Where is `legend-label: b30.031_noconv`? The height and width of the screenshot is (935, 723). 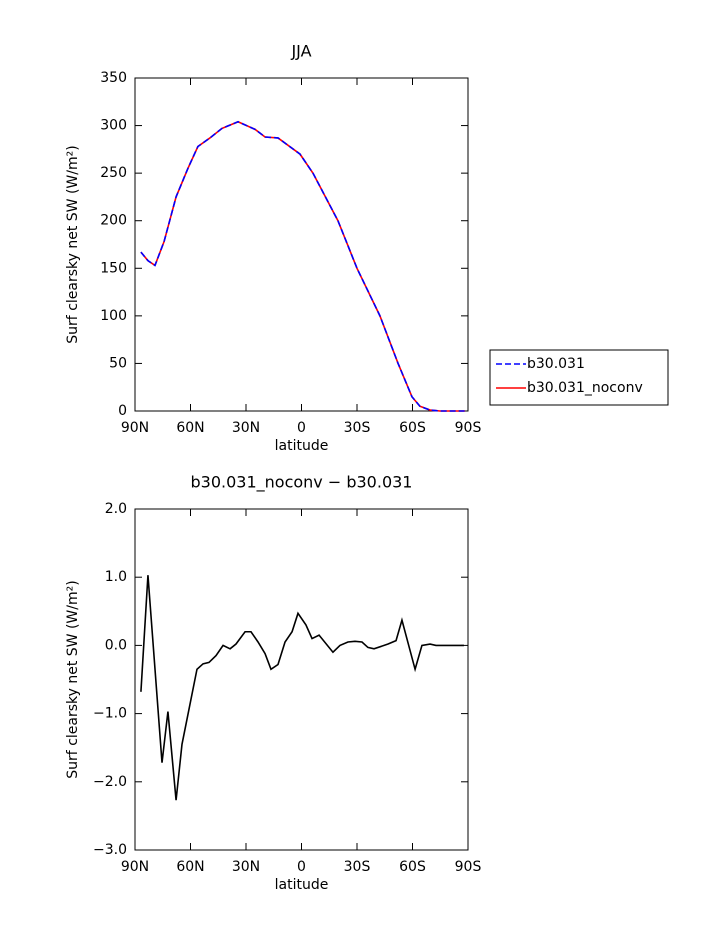
legend-label: b30.031_noconv is located at coordinates (585, 388).